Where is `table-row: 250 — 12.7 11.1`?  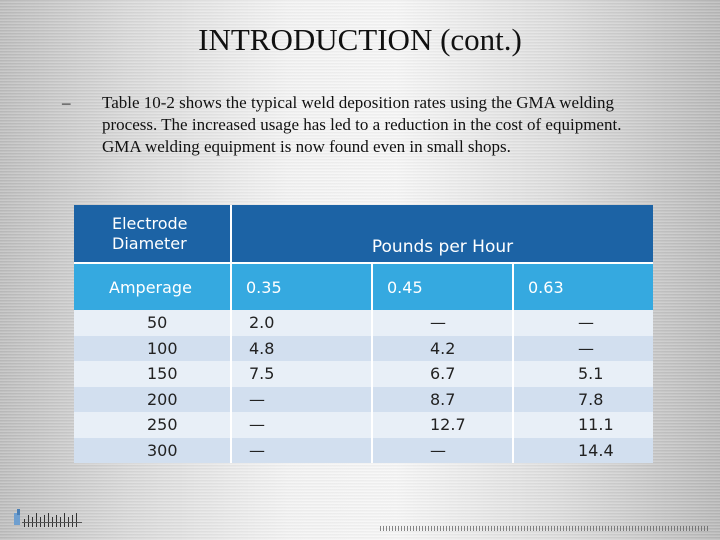
table-row: 250 — 12.7 11.1 is located at coordinates (364, 425).